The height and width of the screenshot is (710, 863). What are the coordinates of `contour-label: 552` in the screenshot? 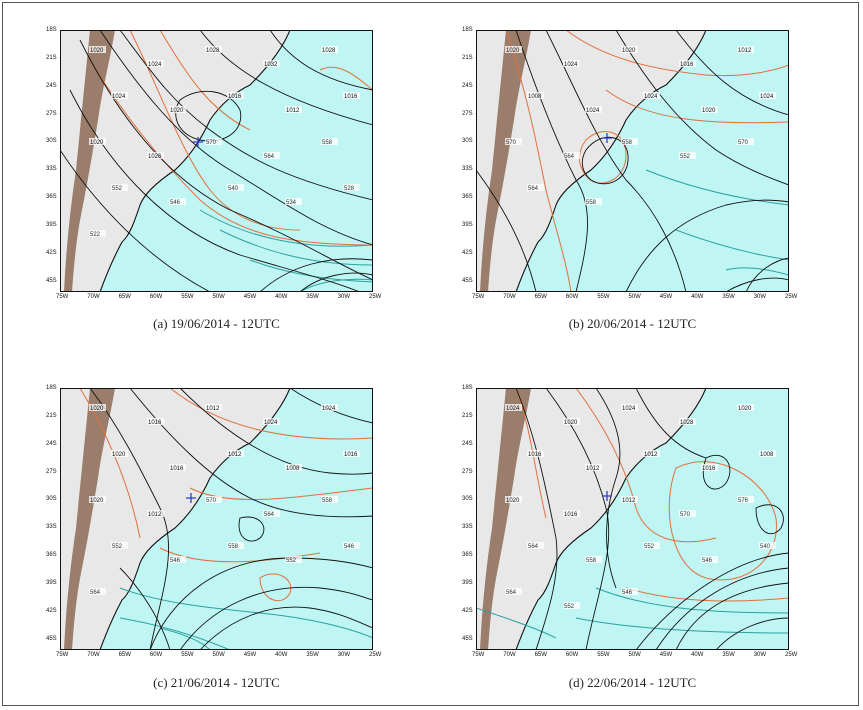 It's located at (117, 547).